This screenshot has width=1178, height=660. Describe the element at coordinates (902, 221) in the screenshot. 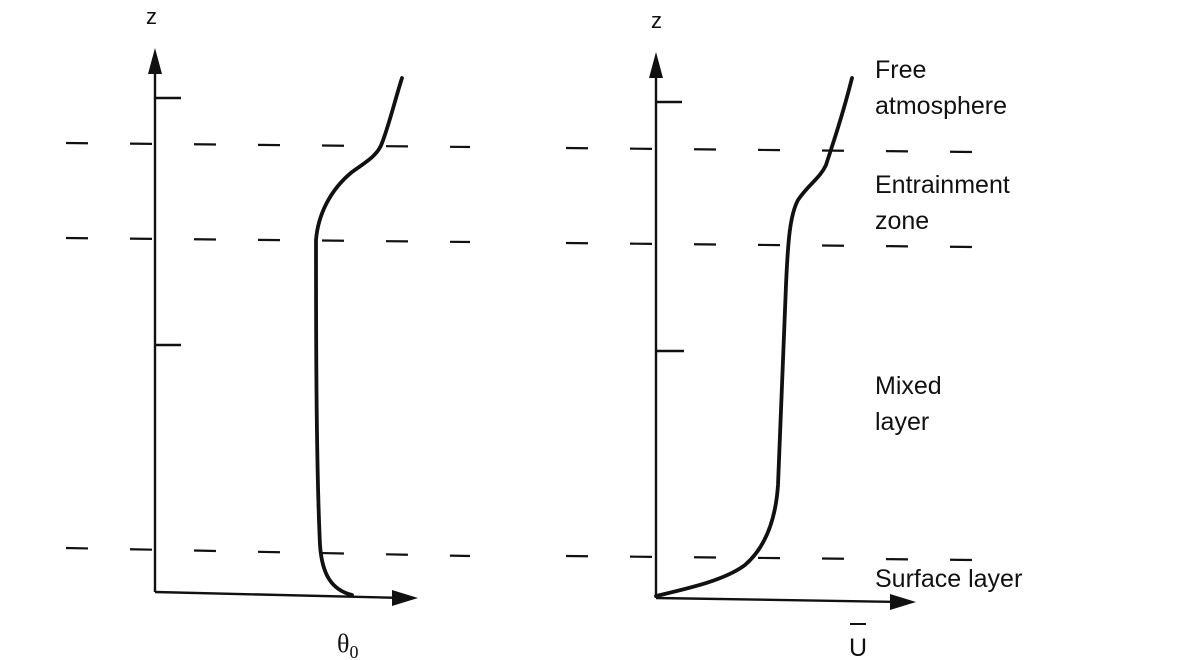

I see `layer-label-entrainment-zone-line2: zone` at that location.